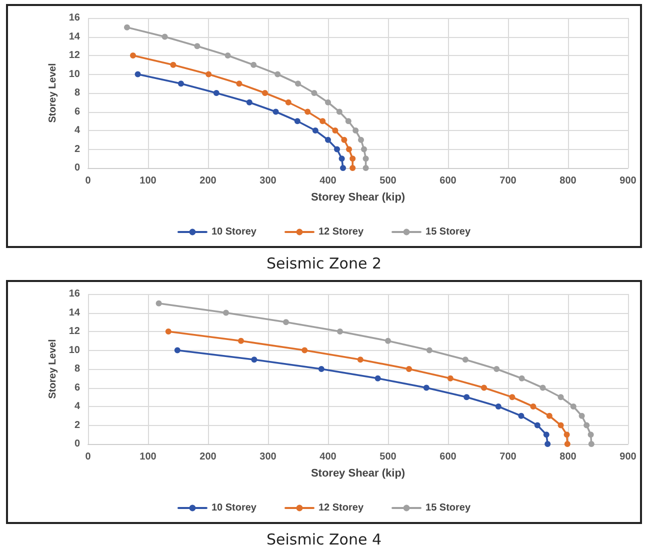  What do you see at coordinates (328, 181) in the screenshot?
I see `x-tick-label: 400` at bounding box center [328, 181].